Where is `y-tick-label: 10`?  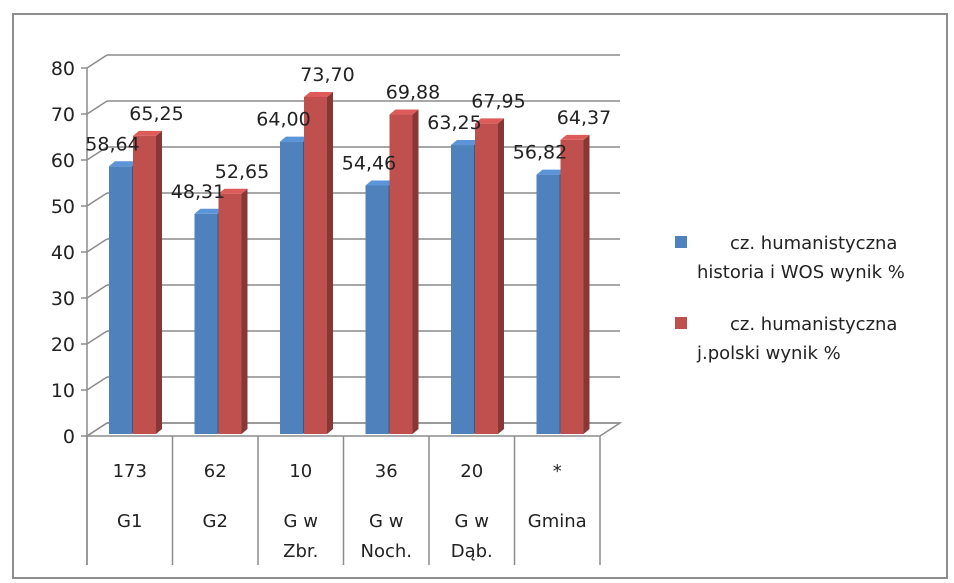 y-tick-label: 10 is located at coordinates (63, 391).